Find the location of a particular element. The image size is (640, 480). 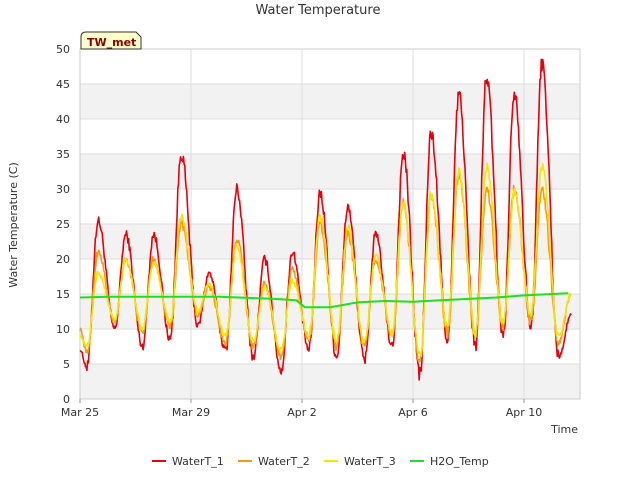

x-tick-label: Apr 6 is located at coordinates (413, 412).